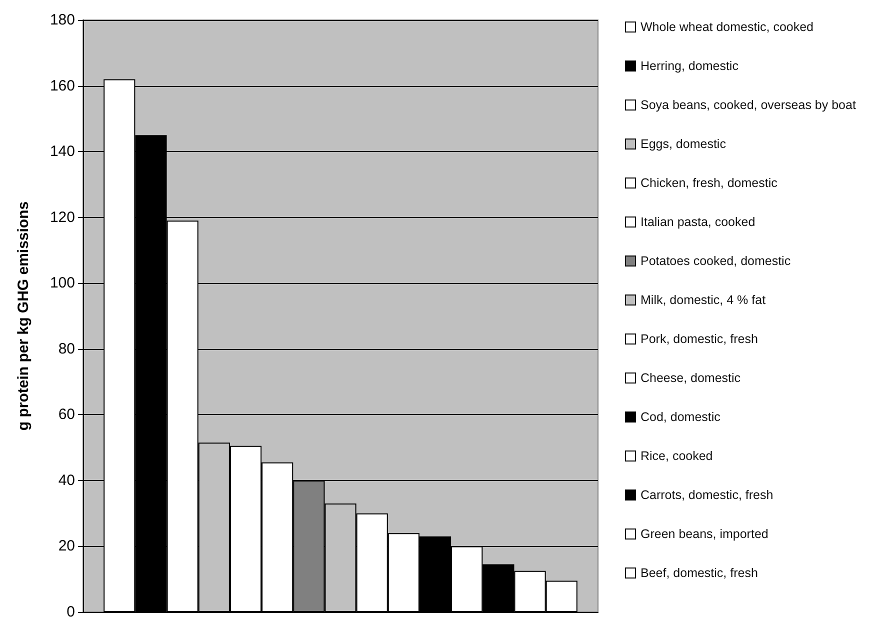  Describe the element at coordinates (66, 480) in the screenshot. I see `y-tick-label: 40` at that location.